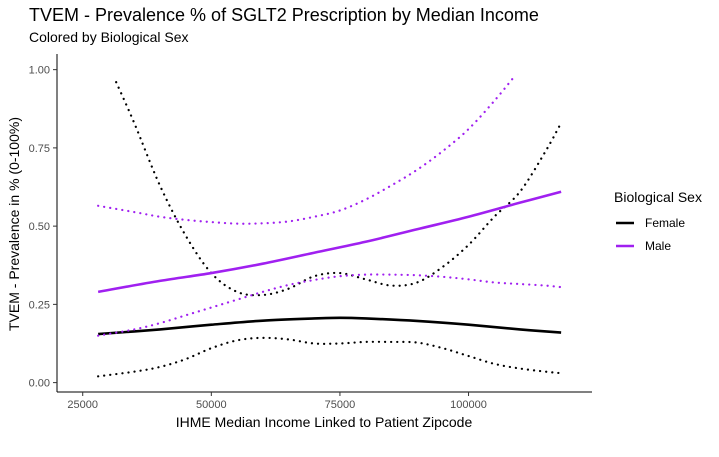 This screenshot has height=457, width=719. Describe the element at coordinates (658, 197) in the screenshot. I see `legend-title: Biological Sex` at that location.